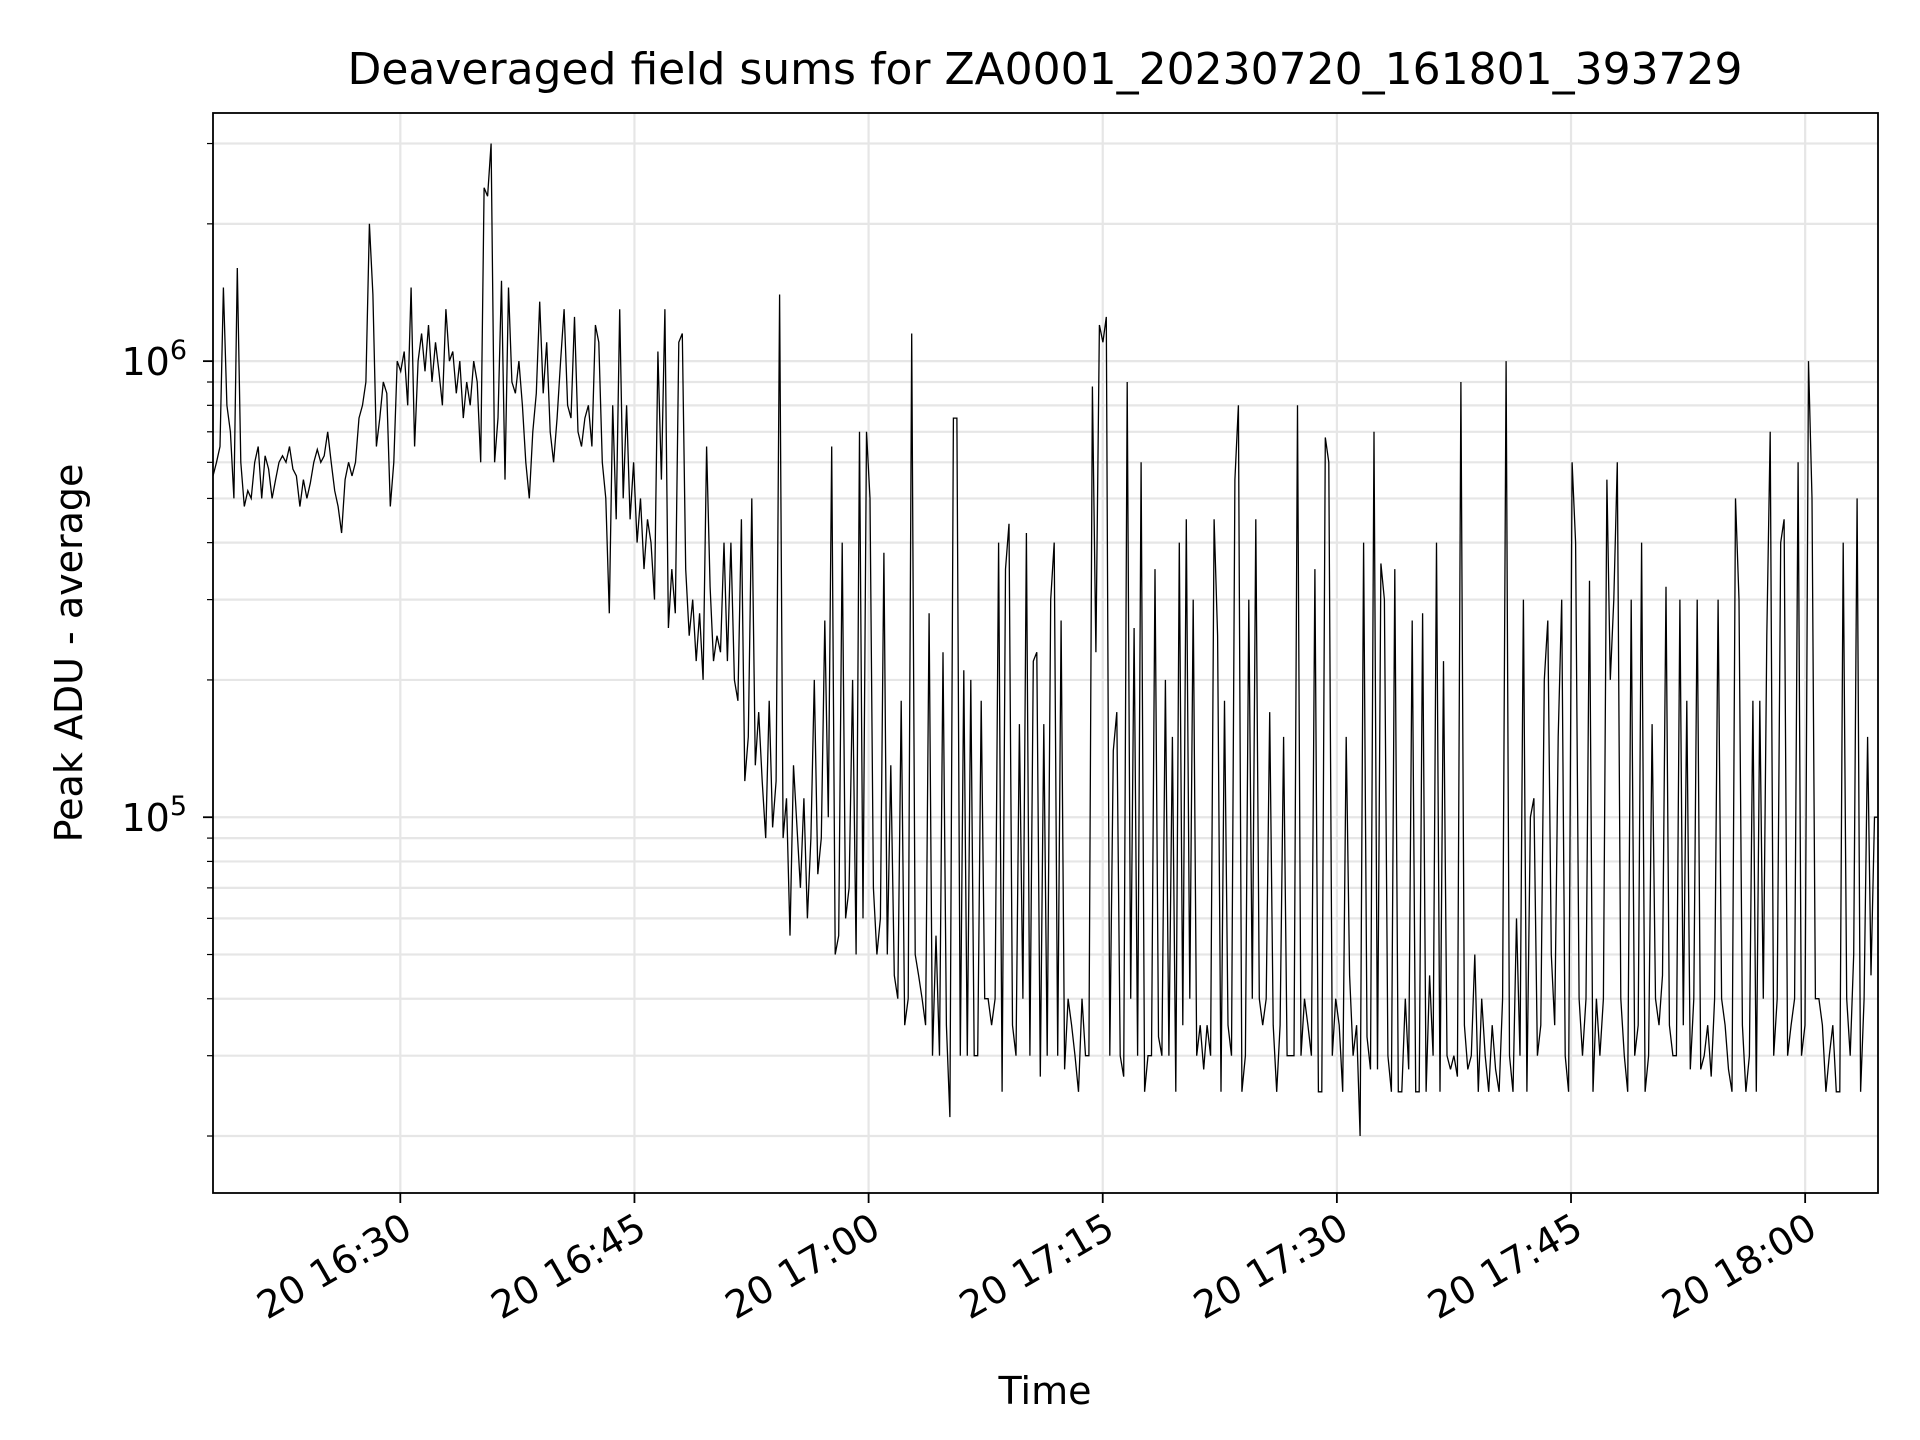 The width and height of the screenshot is (1920, 1440). I want to click on y-tick-label: 105, so click(154, 815).